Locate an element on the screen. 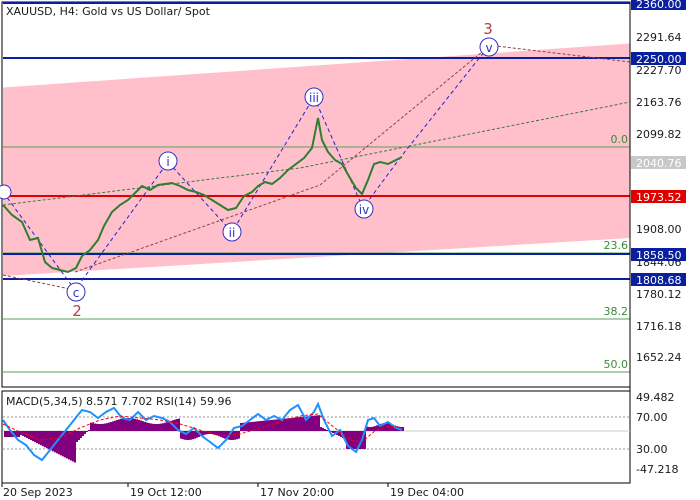 The height and width of the screenshot is (500, 700). level-tag-1808: 1808.68 is located at coordinates (658, 280).